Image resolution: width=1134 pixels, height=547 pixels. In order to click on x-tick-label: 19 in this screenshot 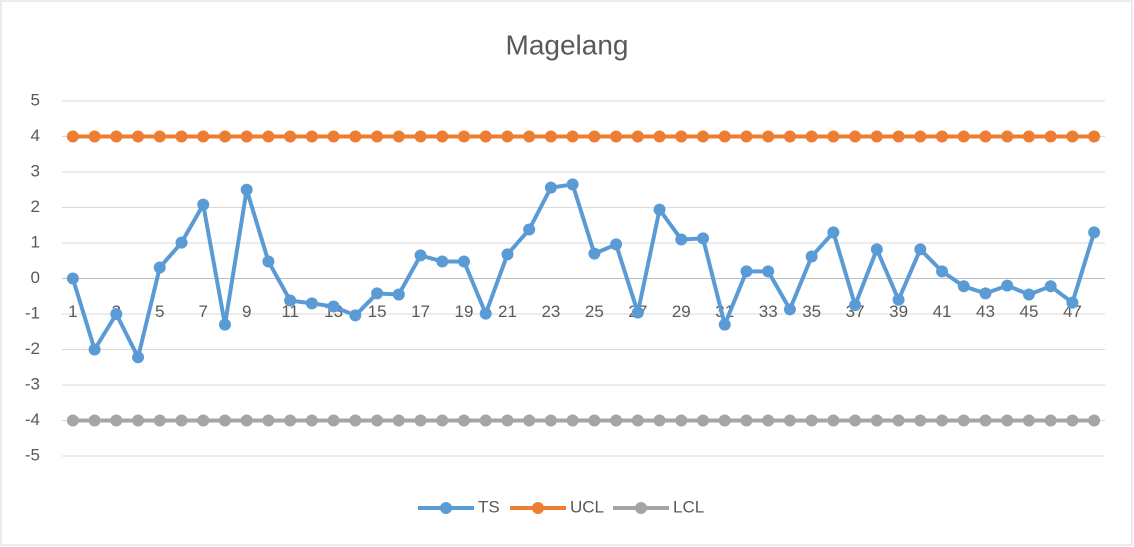, I will do `click(464, 311)`.